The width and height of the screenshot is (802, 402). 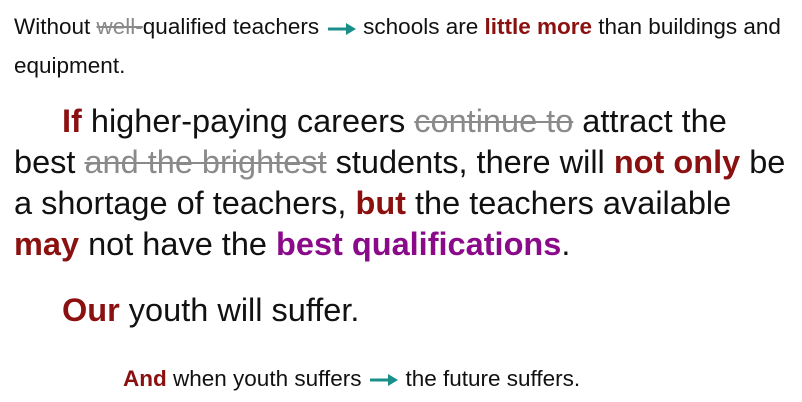 I want to click on emphasis-not-only: not only, so click(x=677, y=162).